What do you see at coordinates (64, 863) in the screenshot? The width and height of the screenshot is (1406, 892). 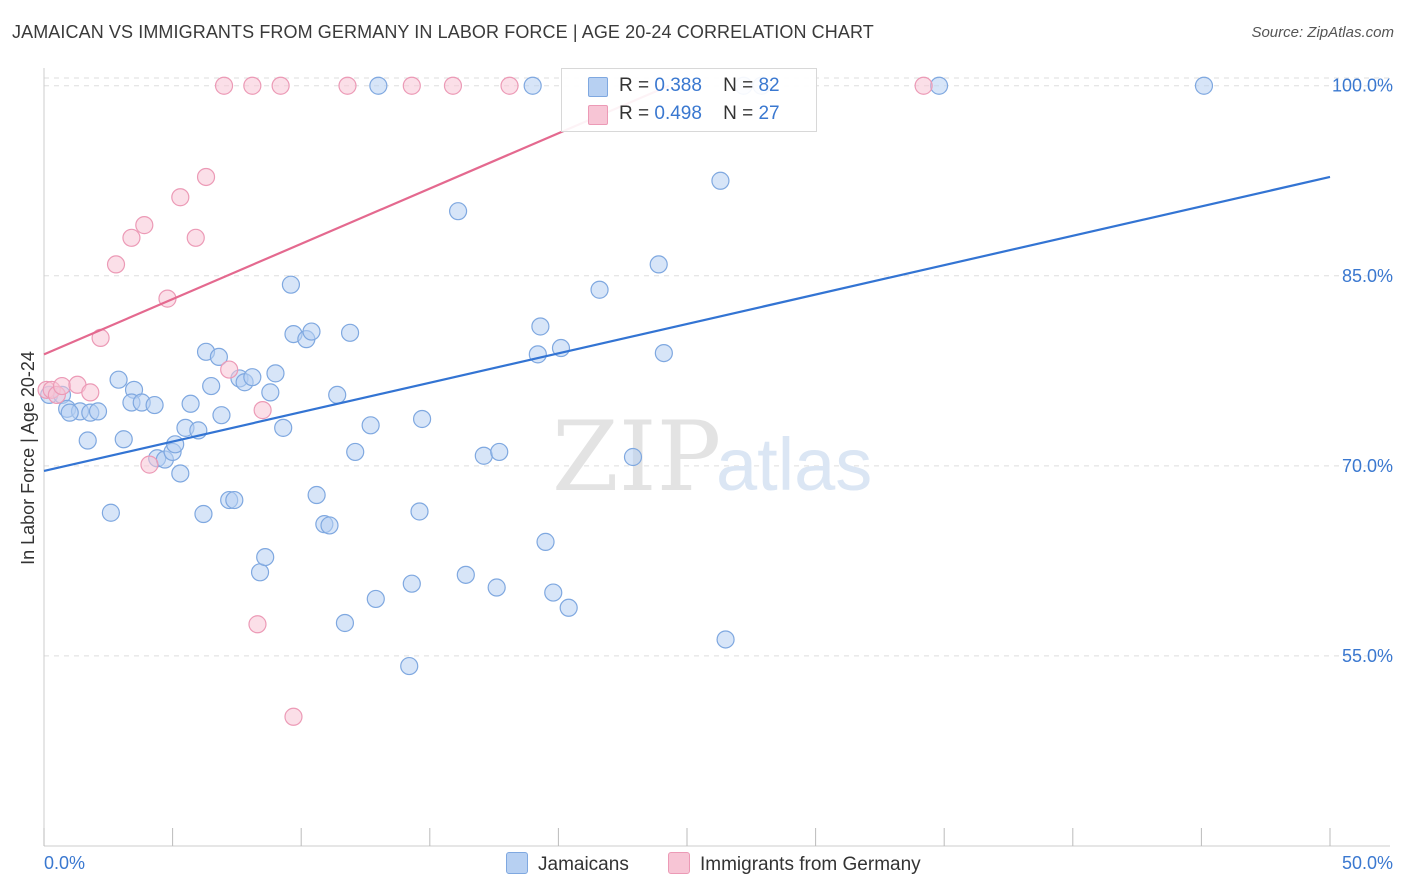 I see `x-tick-label-min: 0.0%` at bounding box center [64, 863].